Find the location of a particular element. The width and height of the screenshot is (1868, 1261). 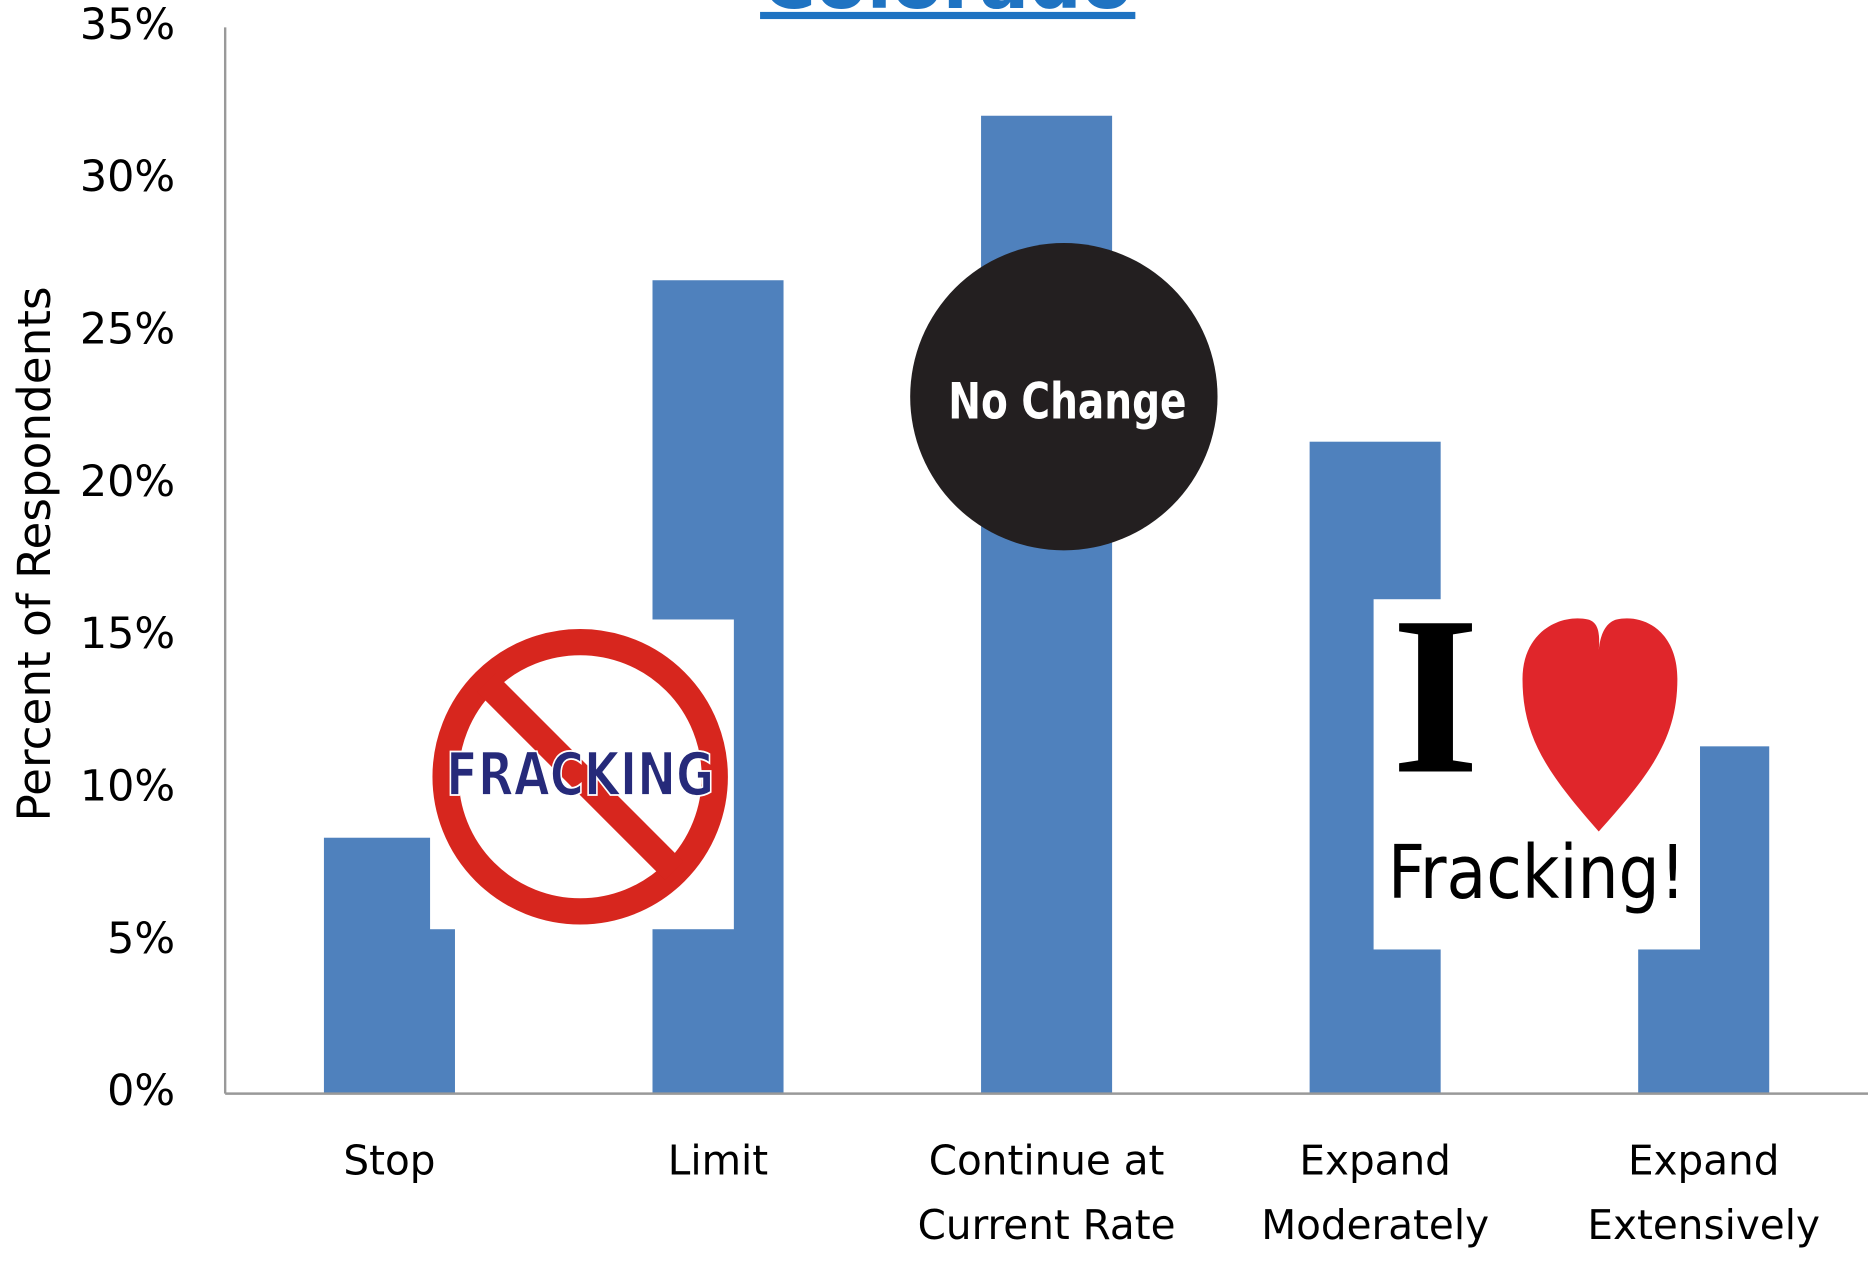

x-tick-label: Continue at Current Rate is located at coordinates (1046, 1193).